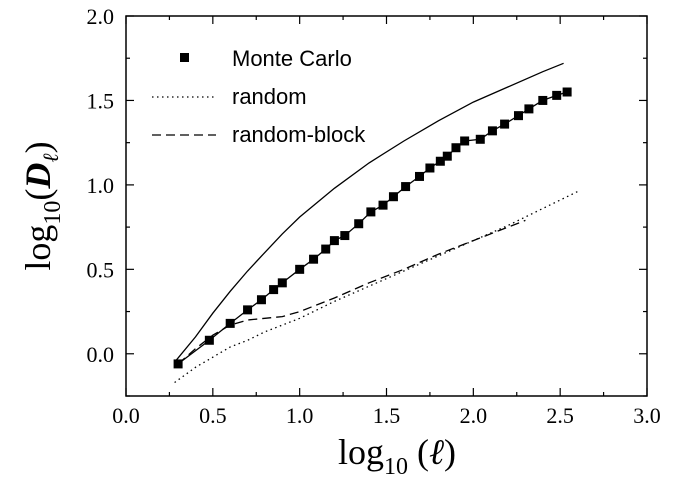 The height and width of the screenshot is (478, 683). I want to click on y-tick-label: 0.0, so click(101, 354).